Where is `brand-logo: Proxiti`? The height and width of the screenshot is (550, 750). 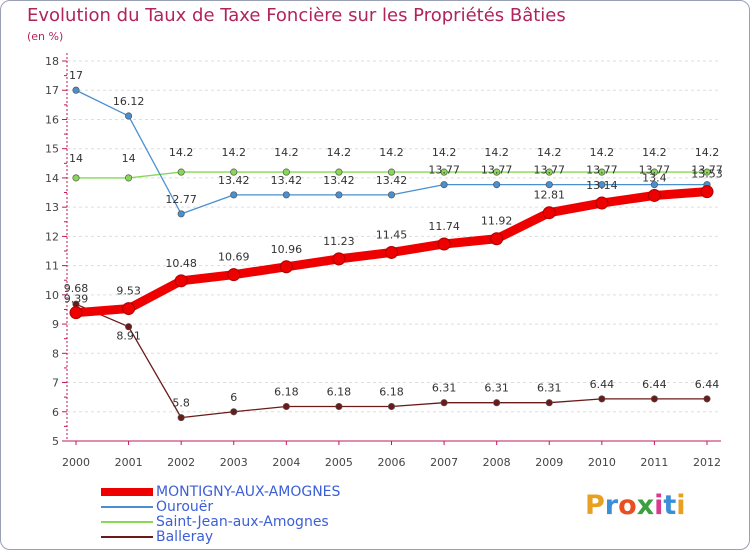 brand-logo: Proxiti is located at coordinates (635, 505).